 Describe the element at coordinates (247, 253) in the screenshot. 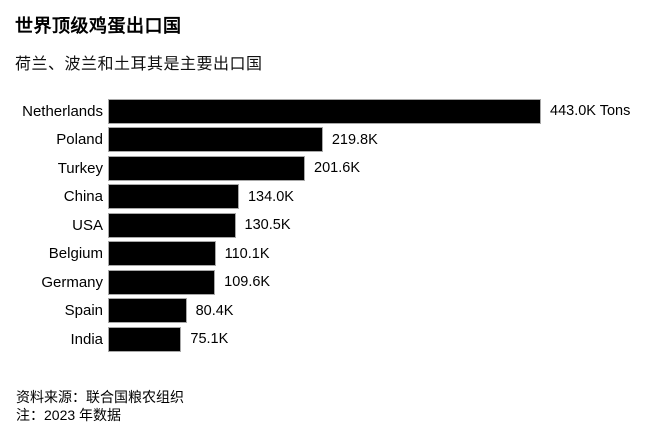

I see `bar-value-label: 110.1K` at that location.